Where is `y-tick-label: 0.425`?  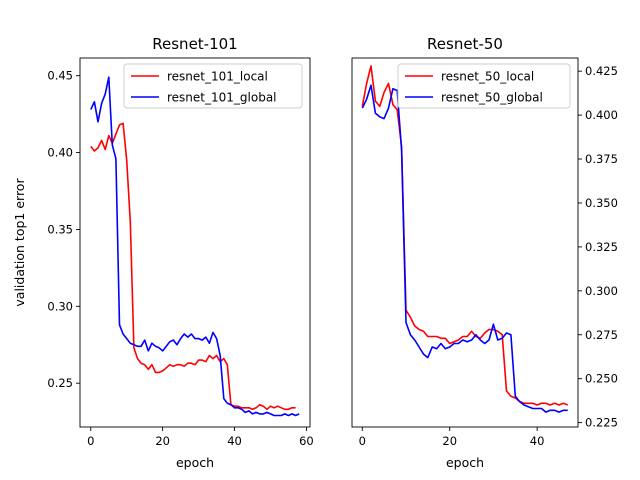 y-tick-label: 0.425 is located at coordinates (601, 71).